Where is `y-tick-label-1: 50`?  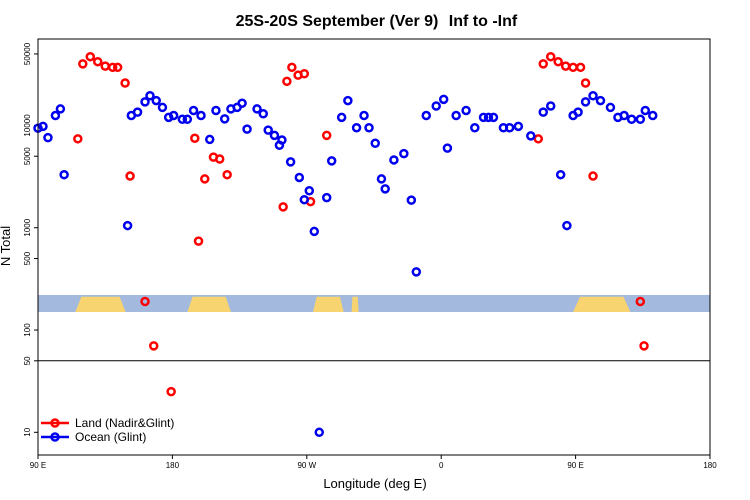 y-tick-label-1: 50 is located at coordinates (27, 360).